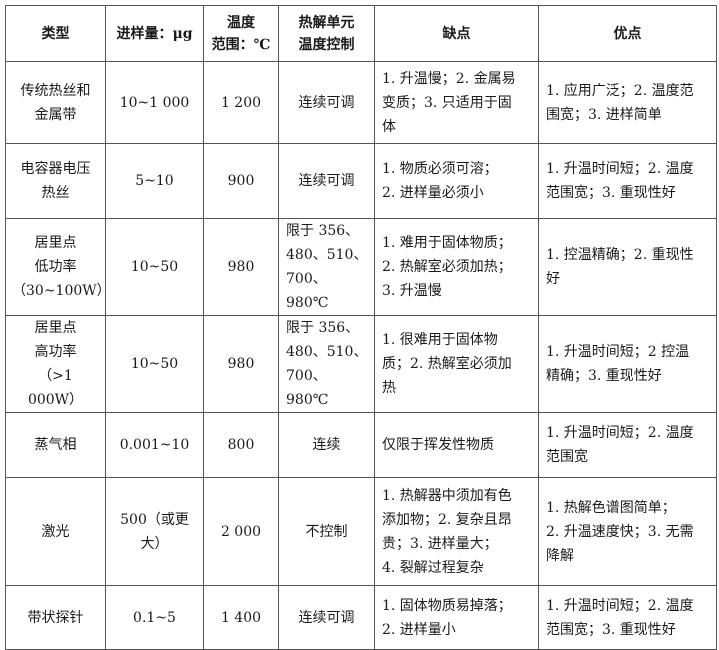 The width and height of the screenshot is (719, 650). I want to click on cell-temp-range: 2 000, so click(241, 531).